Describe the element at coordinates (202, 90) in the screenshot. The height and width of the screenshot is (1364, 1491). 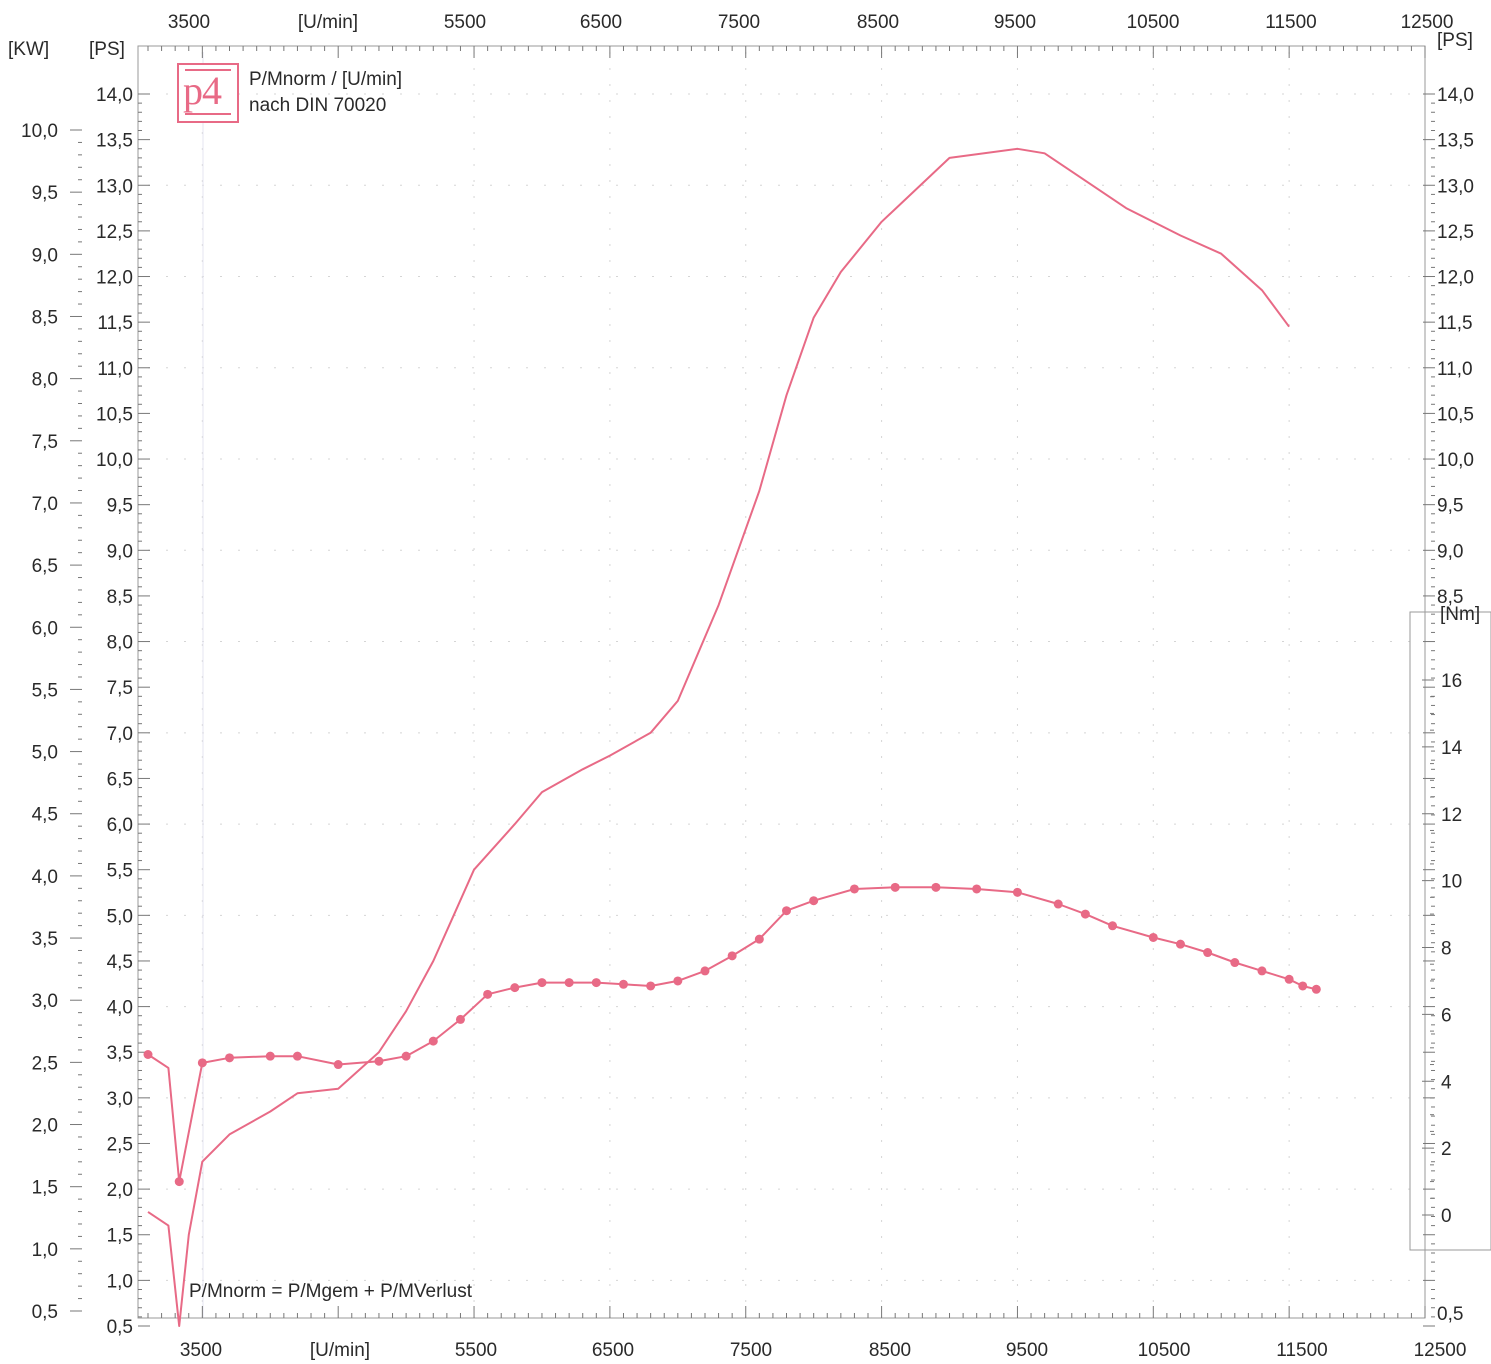
I see `logo-text: p4` at that location.